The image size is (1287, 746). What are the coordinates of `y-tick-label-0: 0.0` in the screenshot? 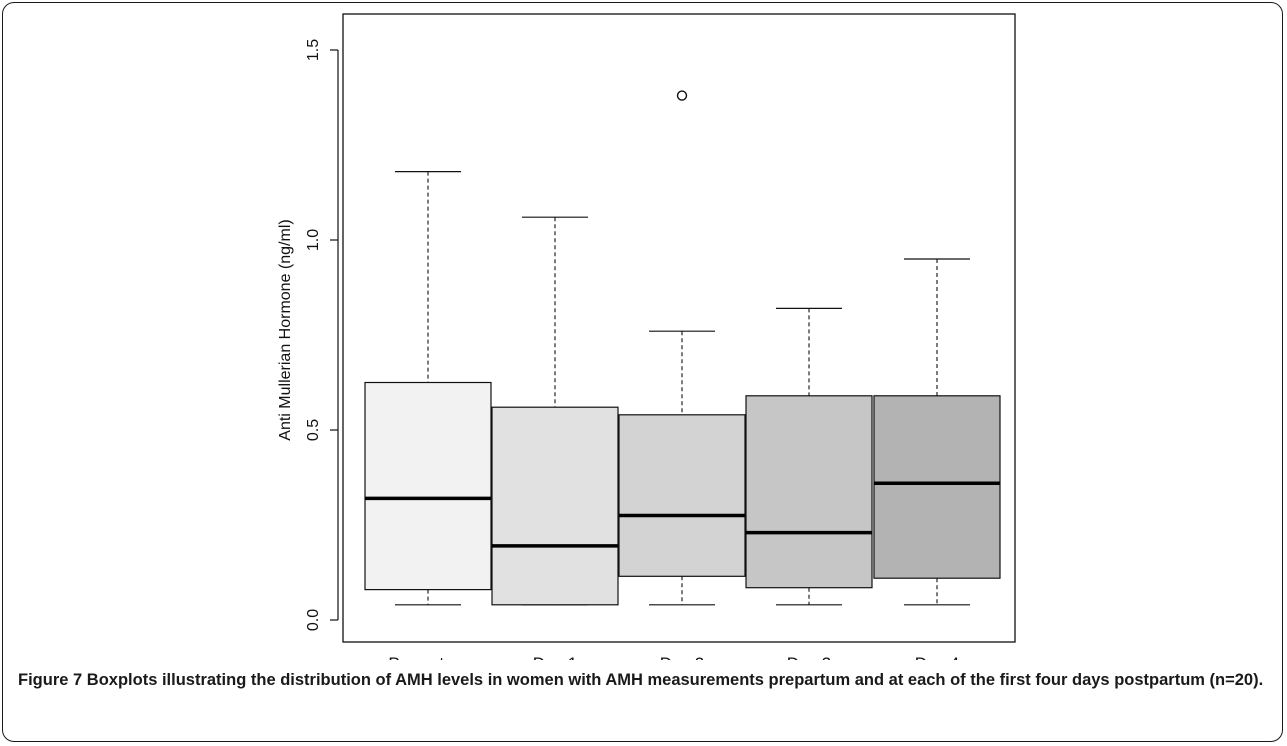 It's located at (313, 620).